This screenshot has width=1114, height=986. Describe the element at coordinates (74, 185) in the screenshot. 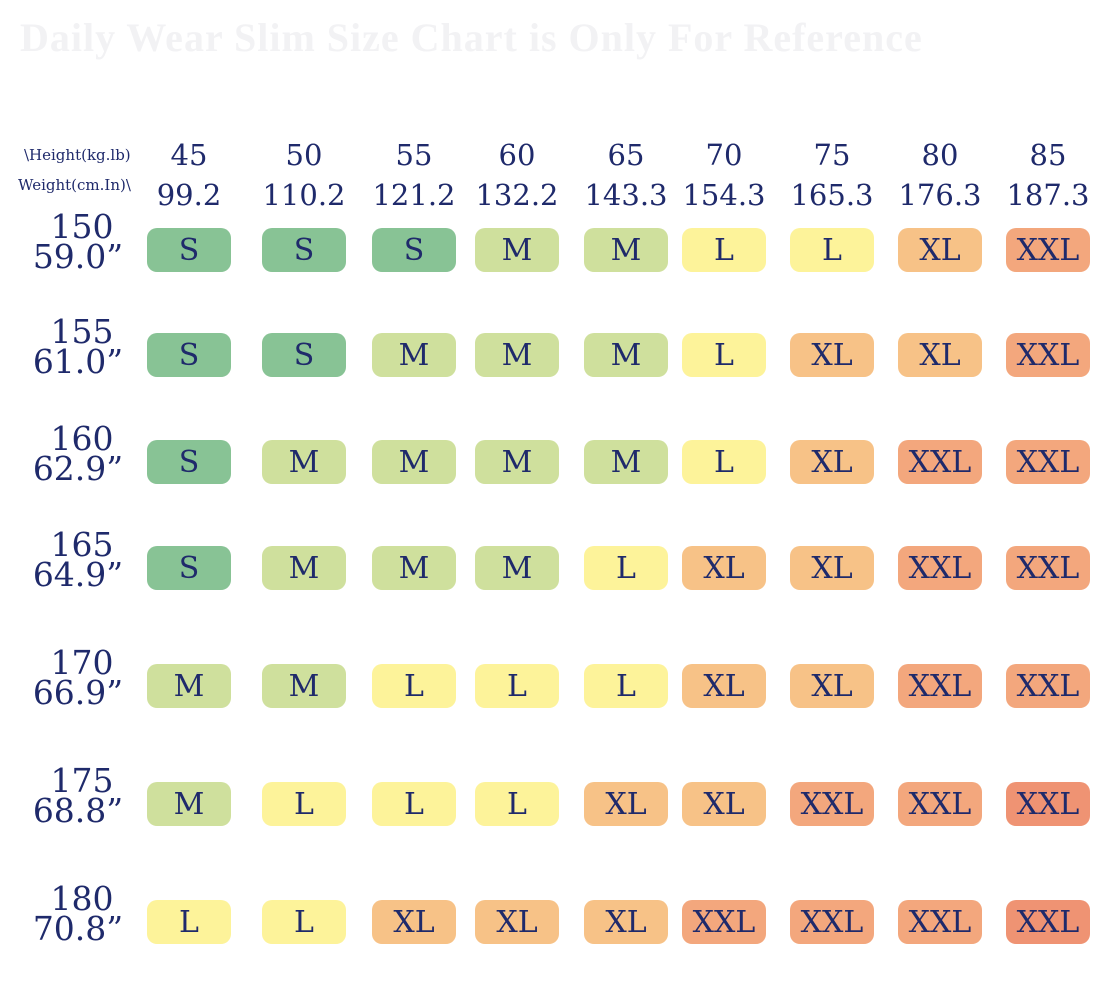

I see `weight-axis-label: Weight(cm.In)\` at that location.